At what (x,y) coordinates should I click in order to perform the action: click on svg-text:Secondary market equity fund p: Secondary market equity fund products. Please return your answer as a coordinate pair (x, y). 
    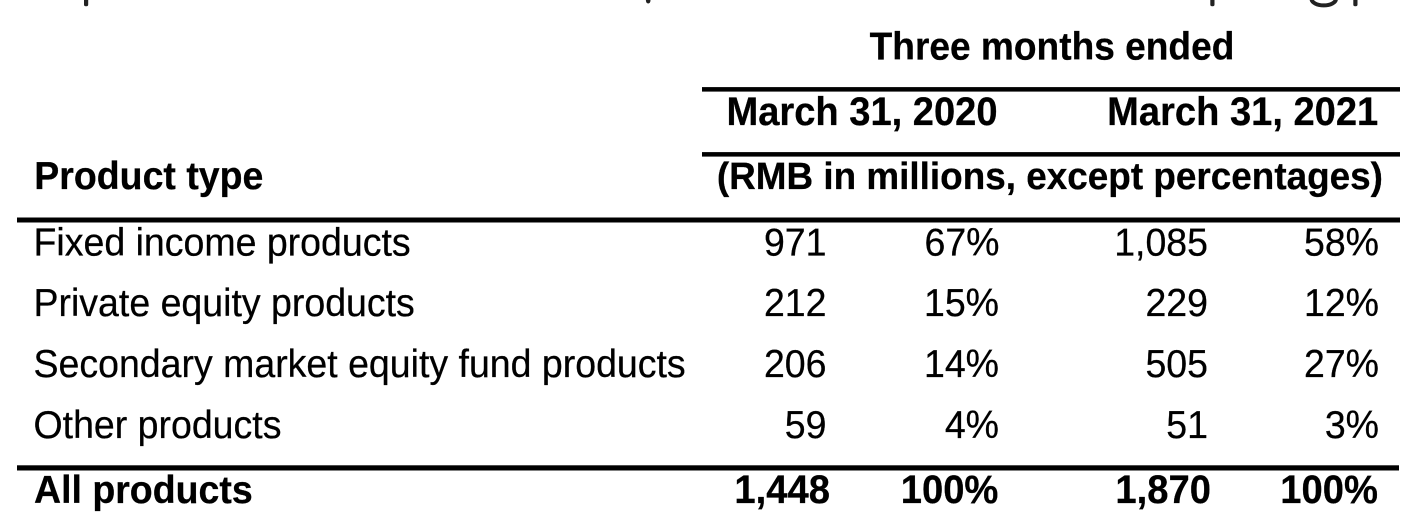
    Looking at the image, I should click on (360, 364).